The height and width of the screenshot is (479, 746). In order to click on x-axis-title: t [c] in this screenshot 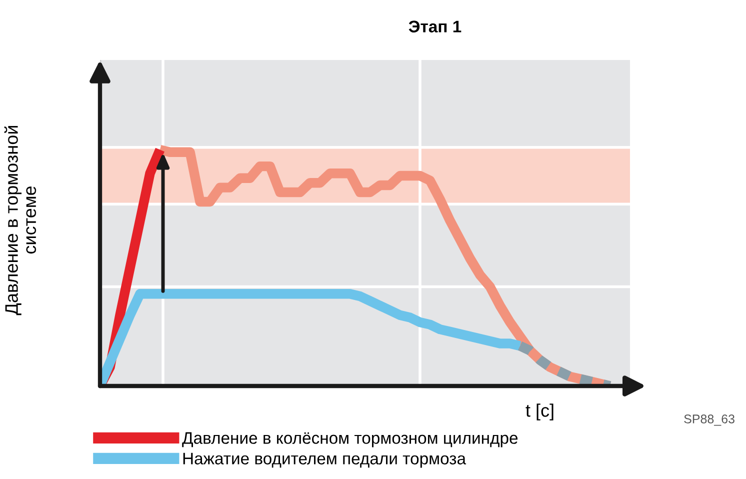, I will do `click(540, 412)`.